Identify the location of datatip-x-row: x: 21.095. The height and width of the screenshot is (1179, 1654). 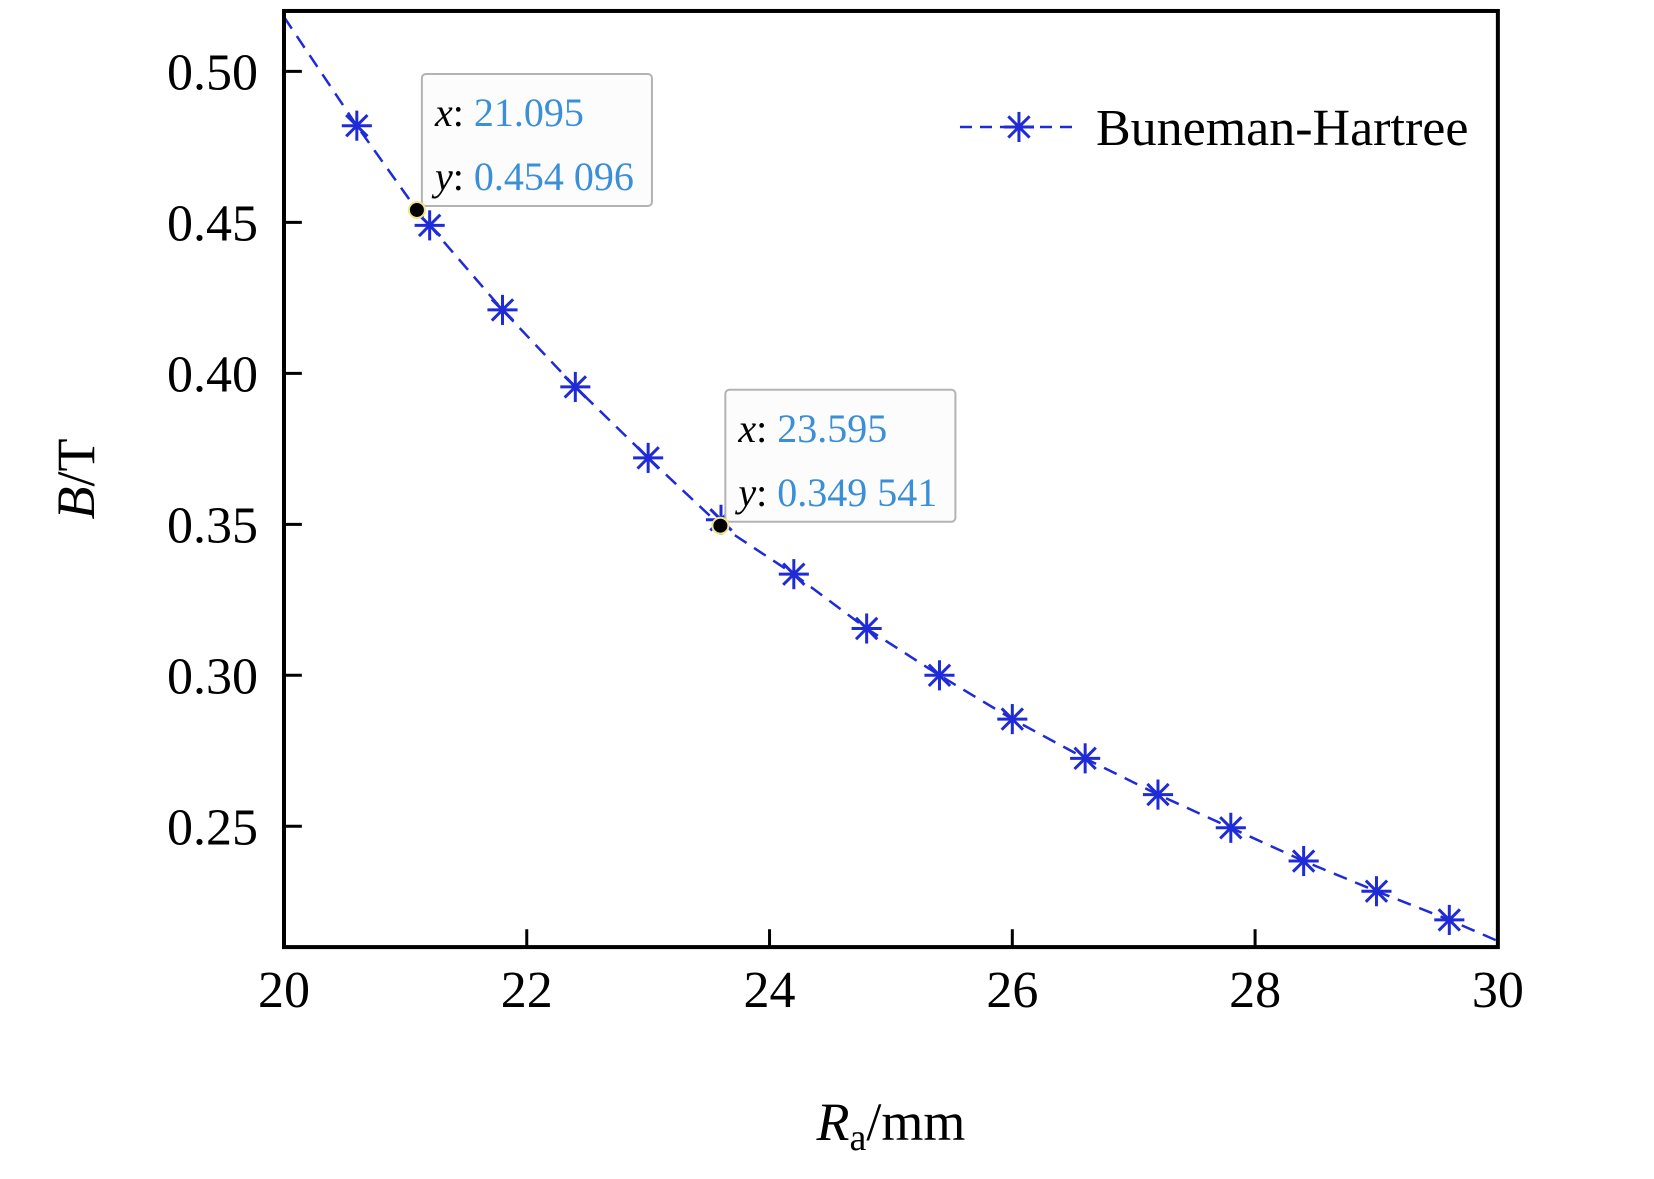
(509, 112).